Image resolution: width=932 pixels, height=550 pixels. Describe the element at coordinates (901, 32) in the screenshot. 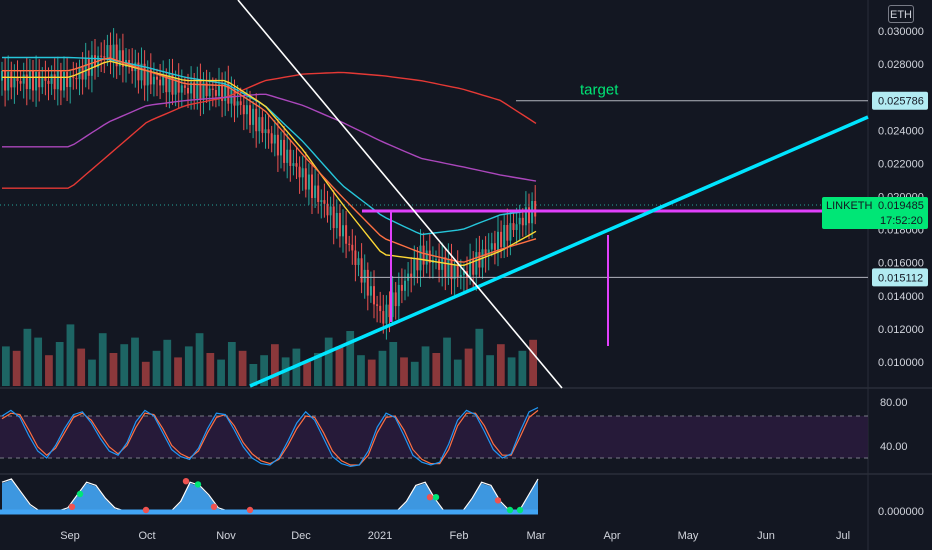

I see `y-tick-label: 0.030000` at that location.